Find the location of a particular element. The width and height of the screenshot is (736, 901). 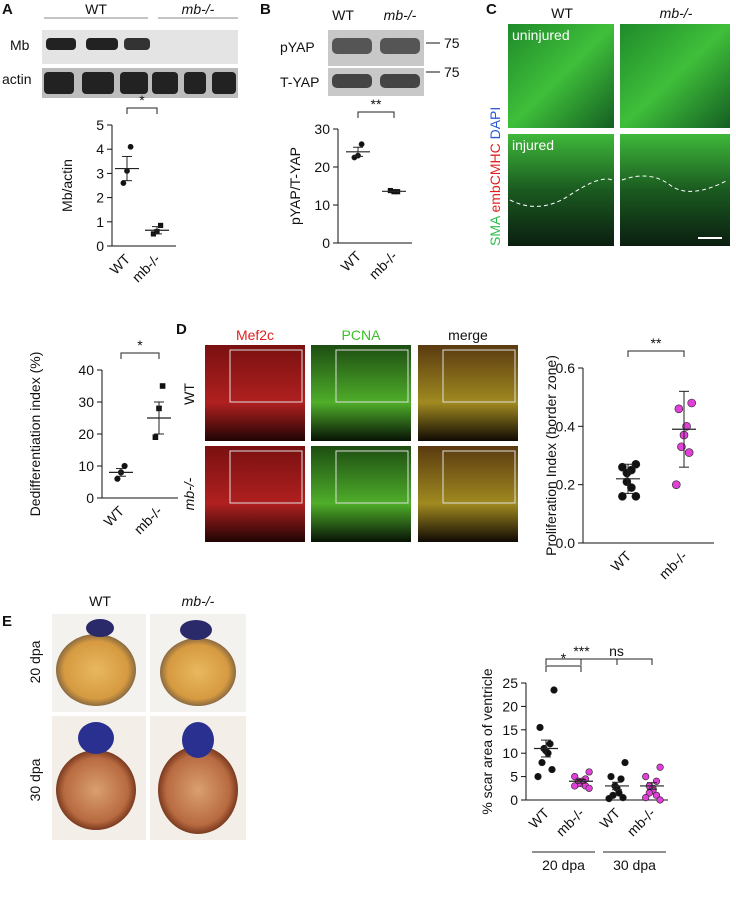

row-label: 30 dpa is located at coordinates (35, 779).